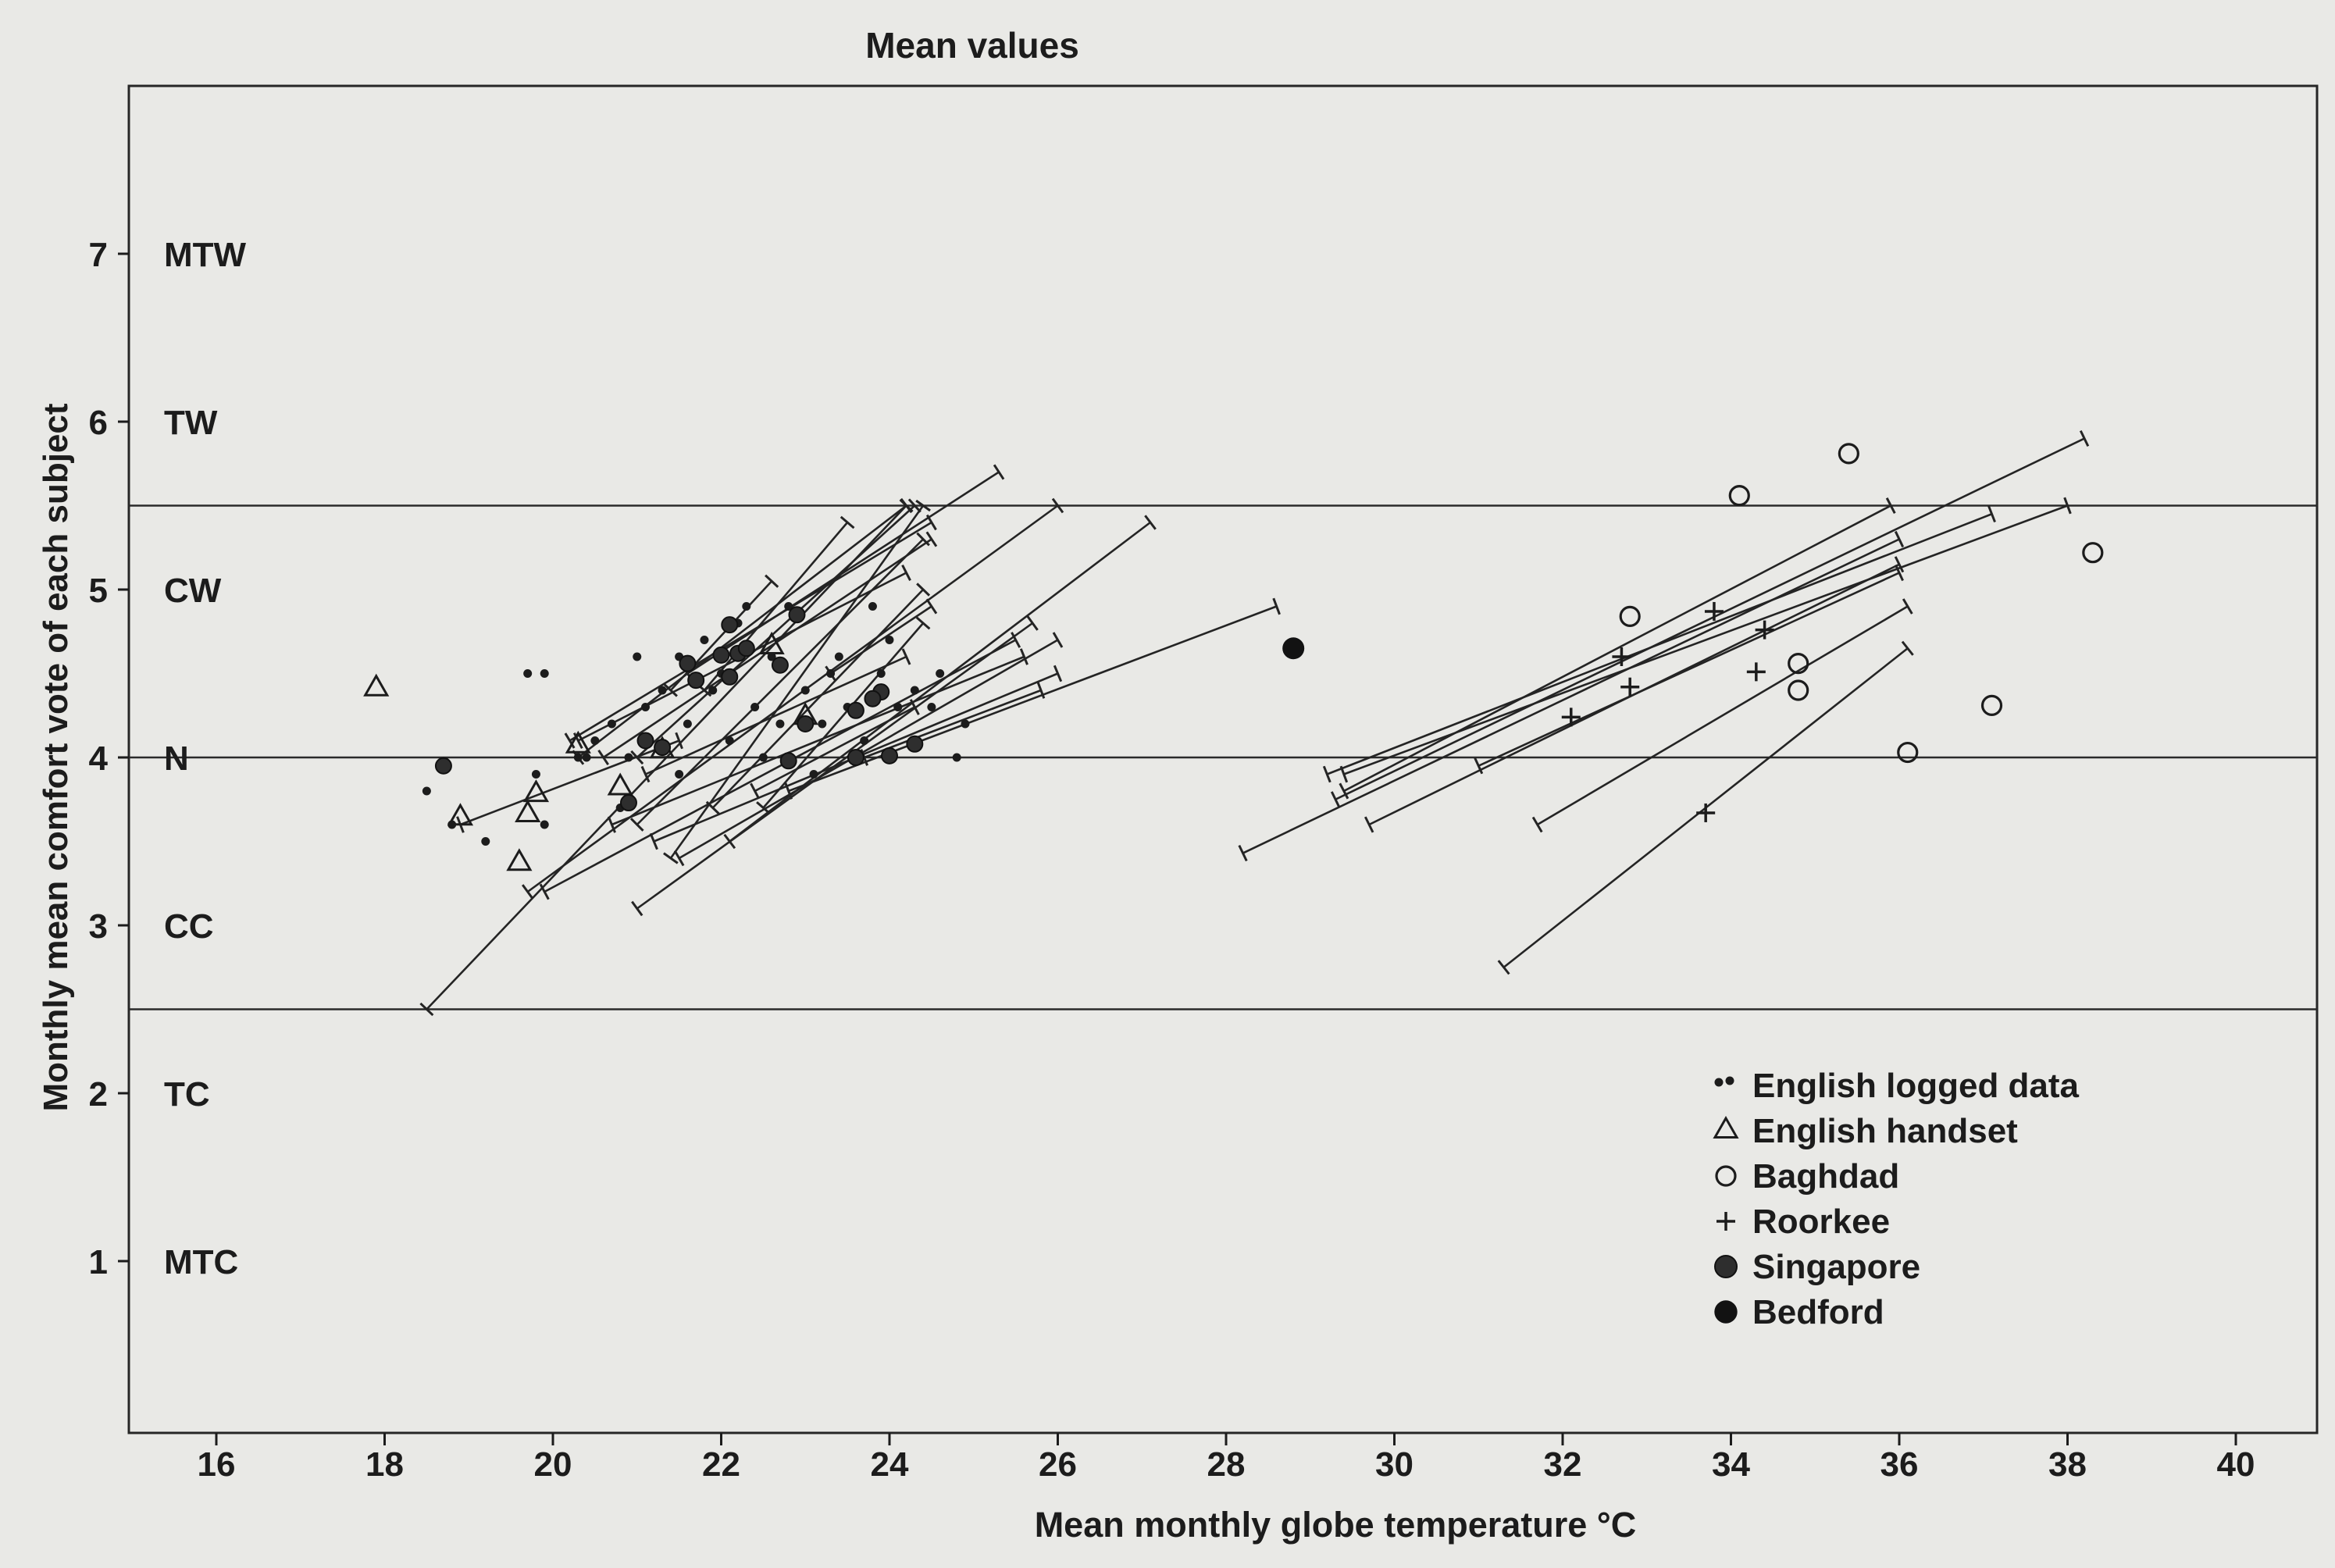 This screenshot has height=1568, width=2335. Describe the element at coordinates (1916, 1086) in the screenshot. I see `legend-label: English logged data` at that location.